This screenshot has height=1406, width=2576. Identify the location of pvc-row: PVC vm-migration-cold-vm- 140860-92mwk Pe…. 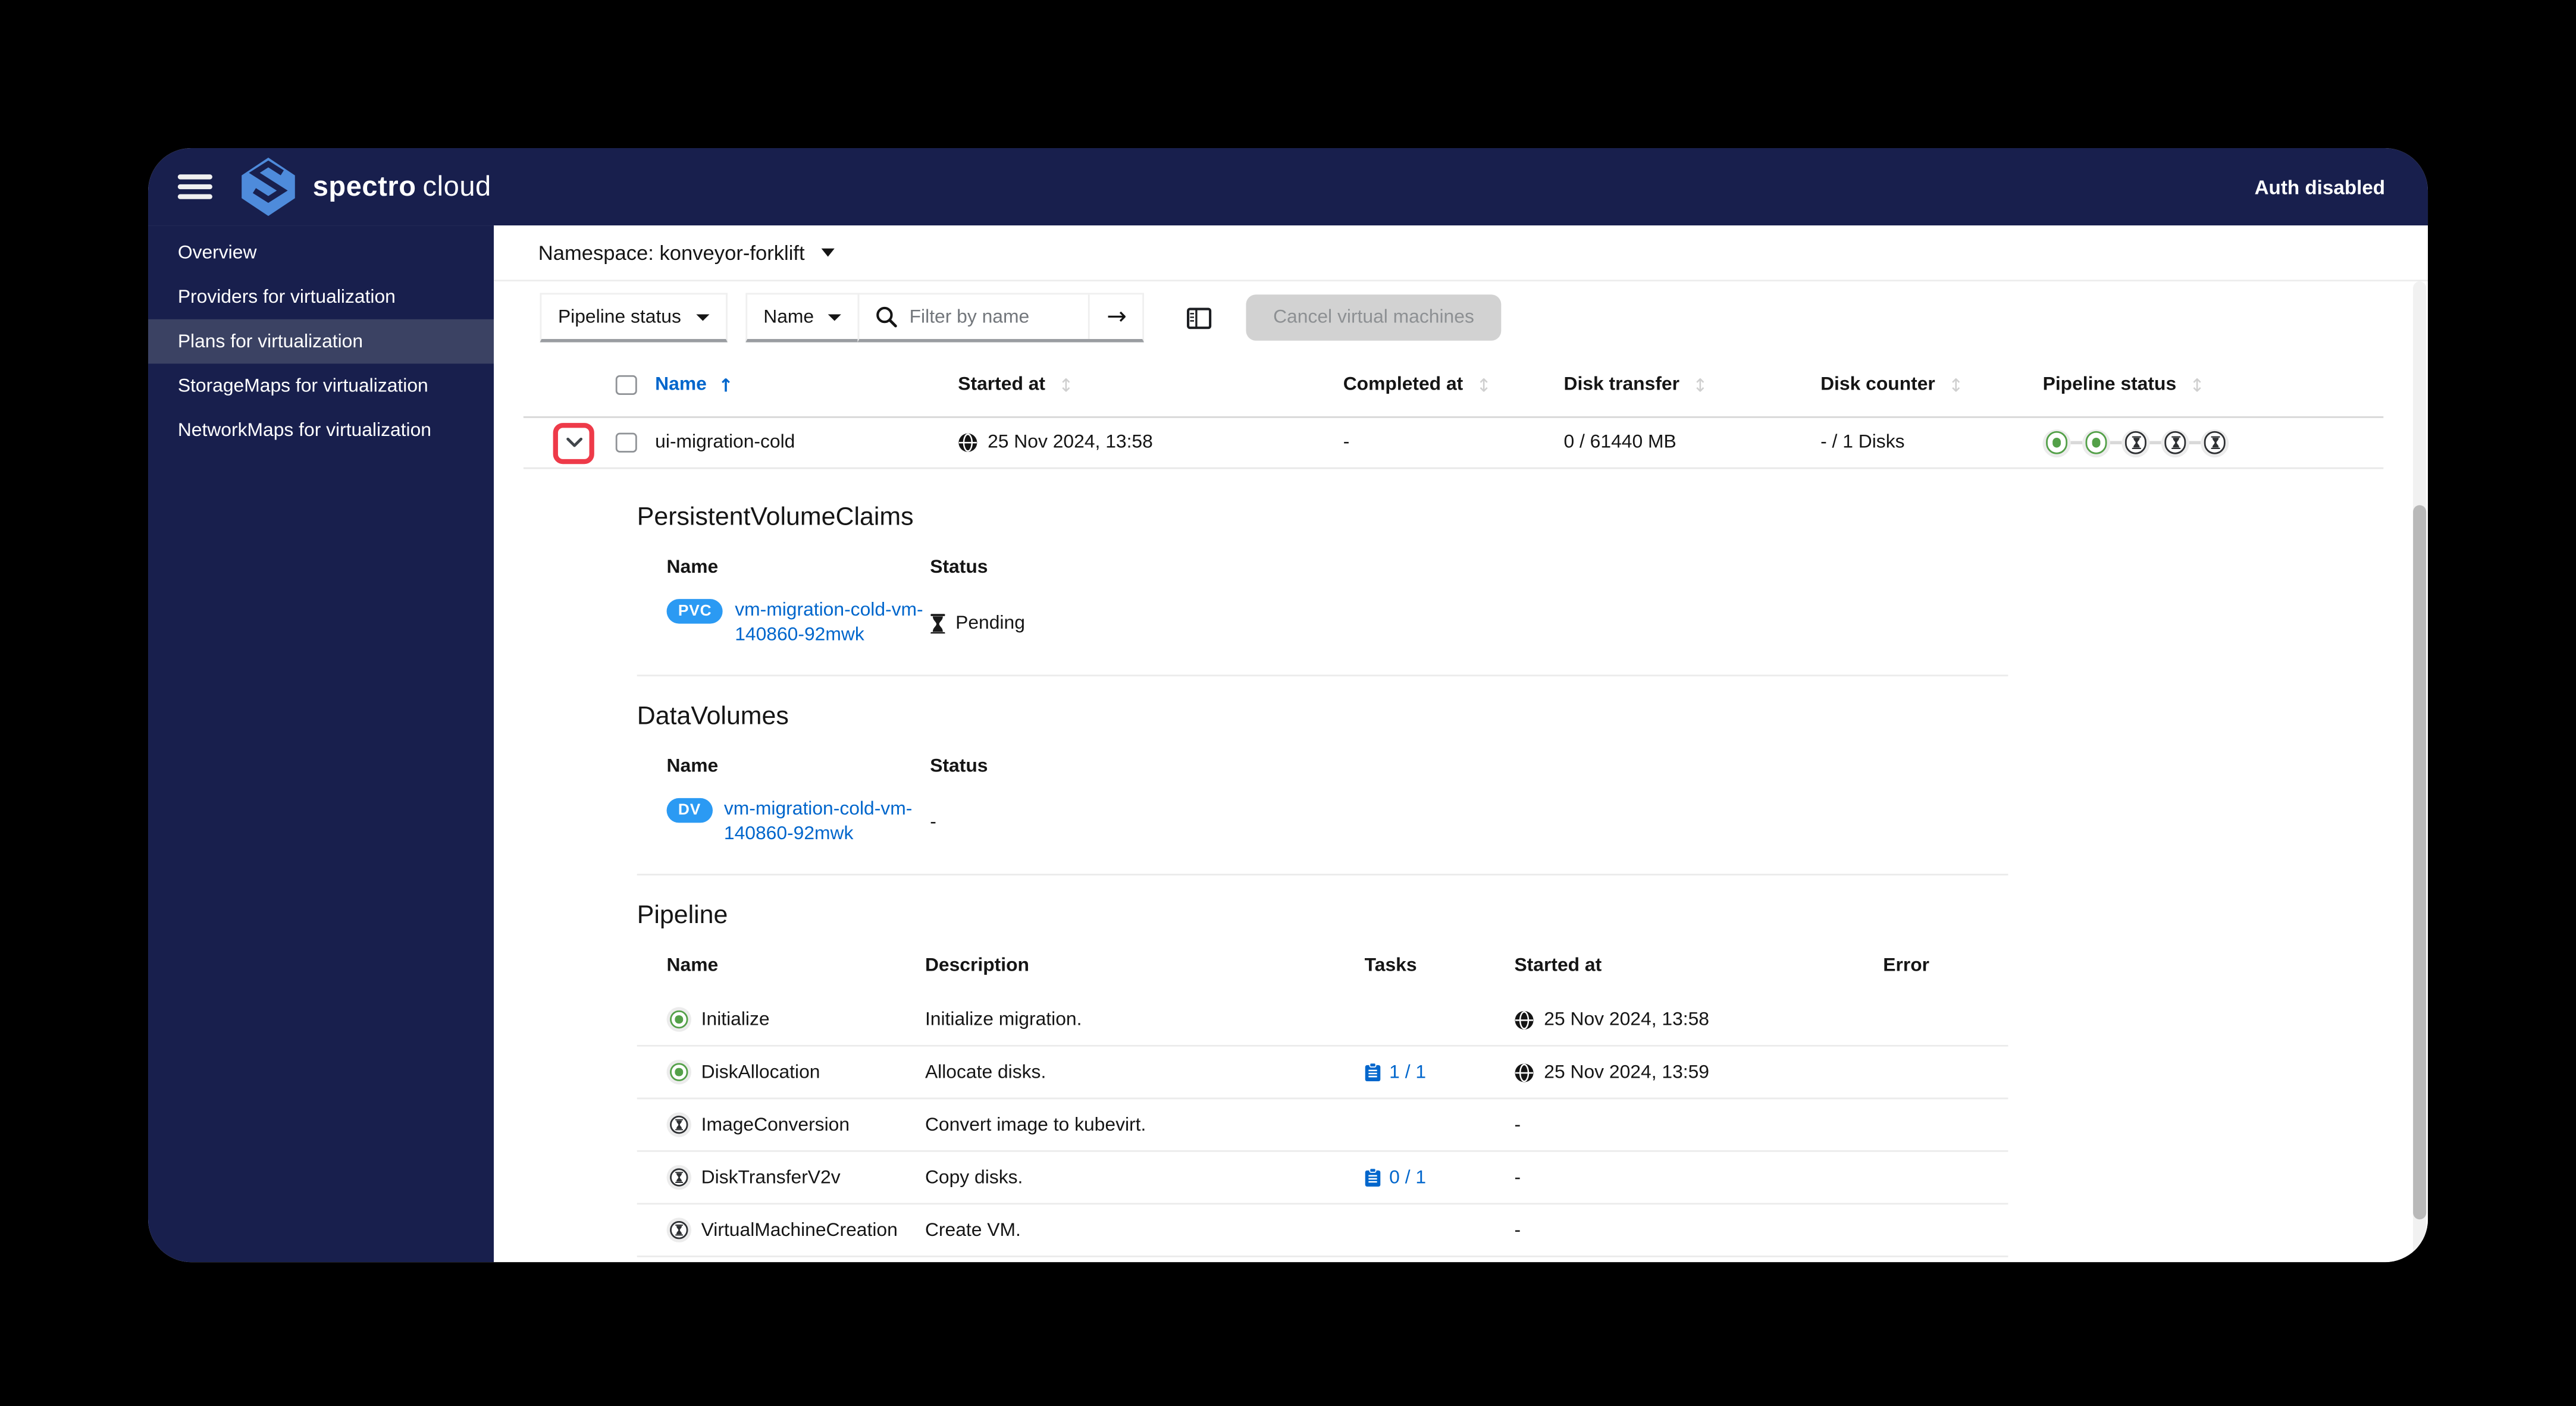
(1337, 636).